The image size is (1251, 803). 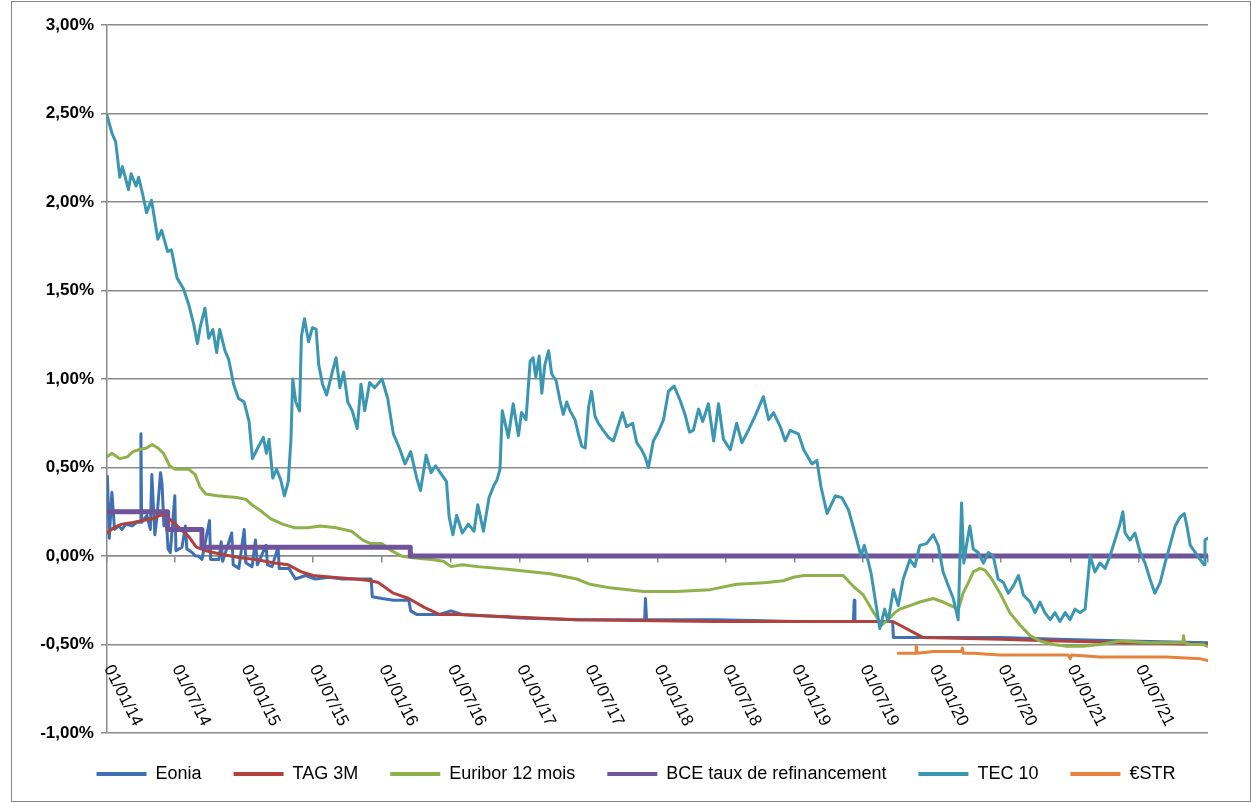 I want to click on legend-label: BCE taux de refinancement, so click(x=776, y=772).